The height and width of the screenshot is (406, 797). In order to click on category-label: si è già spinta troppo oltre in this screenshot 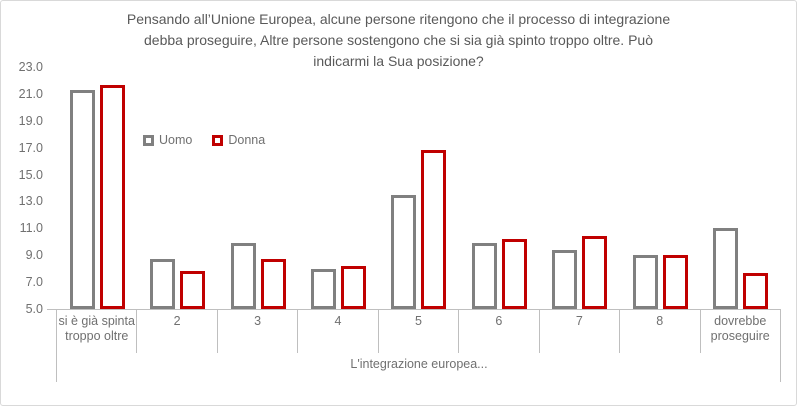, I will do `click(97, 331)`.